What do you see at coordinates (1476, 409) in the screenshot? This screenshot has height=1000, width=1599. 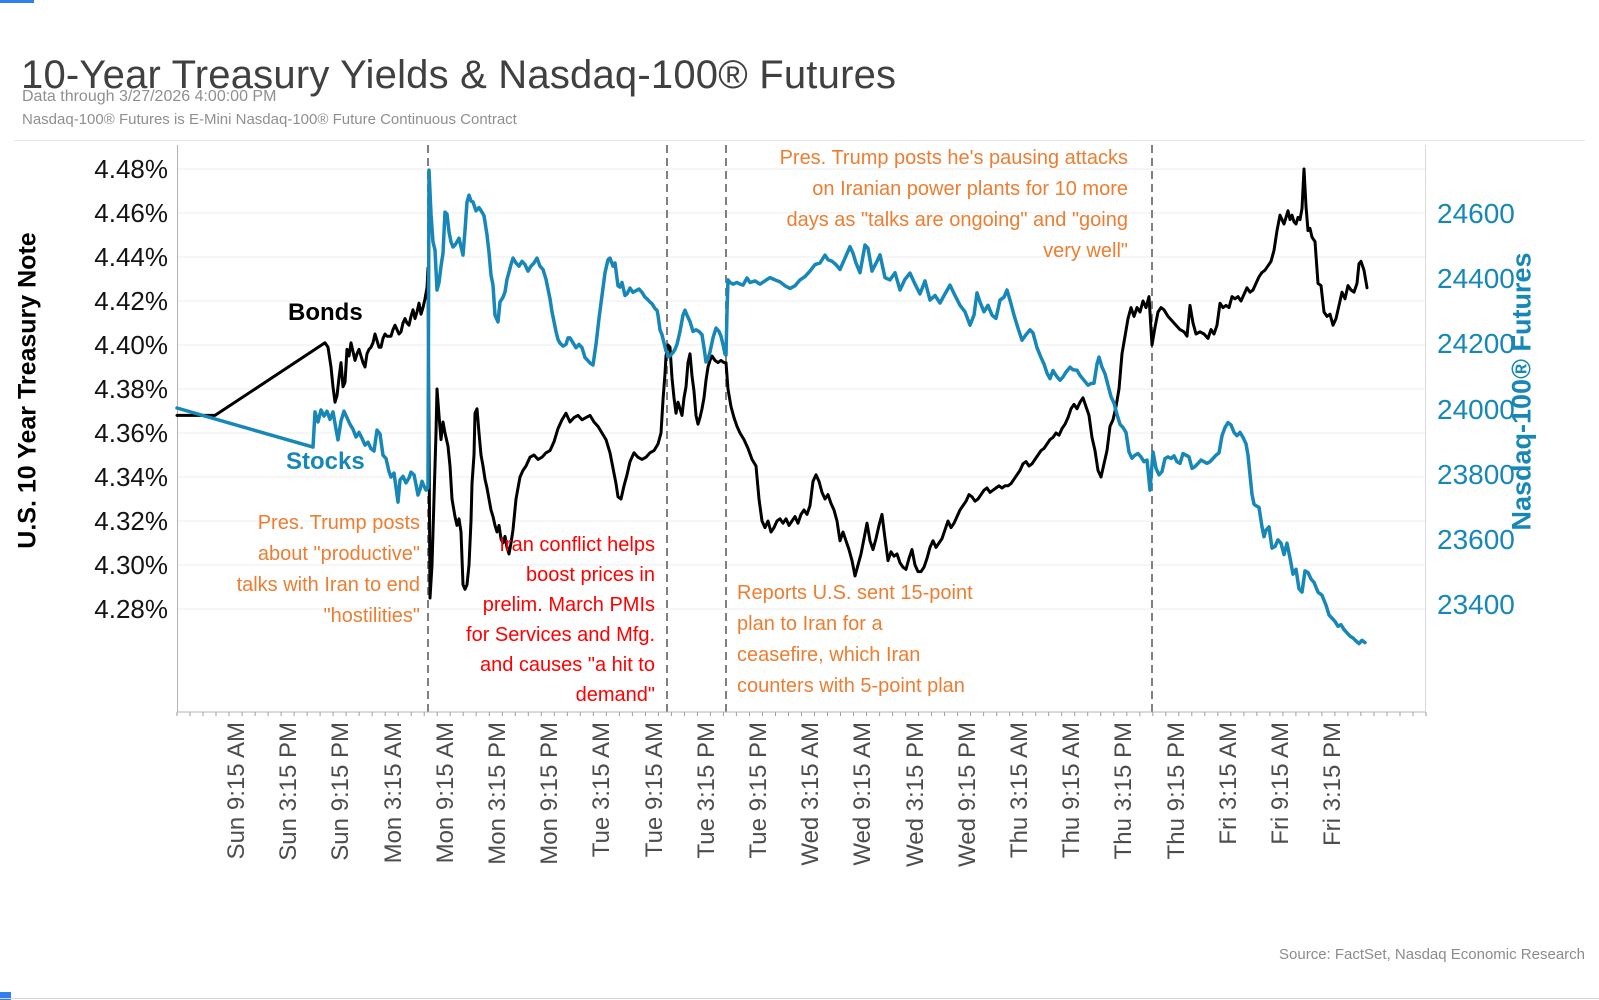 I see `right-tick-label: 24000` at bounding box center [1476, 409].